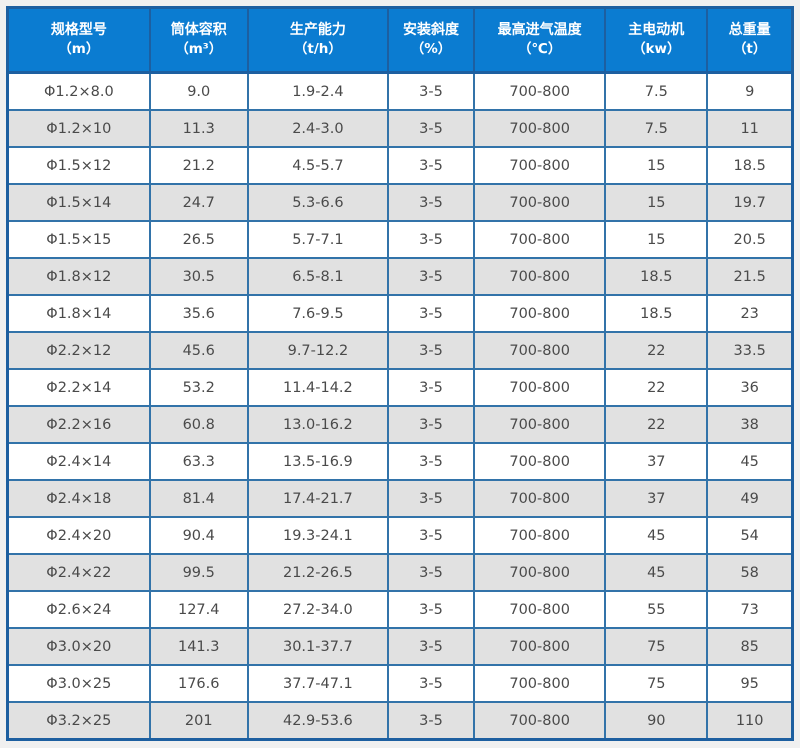  What do you see at coordinates (198, 498) in the screenshot?
I see `cell-volume: 81.4` at bounding box center [198, 498].